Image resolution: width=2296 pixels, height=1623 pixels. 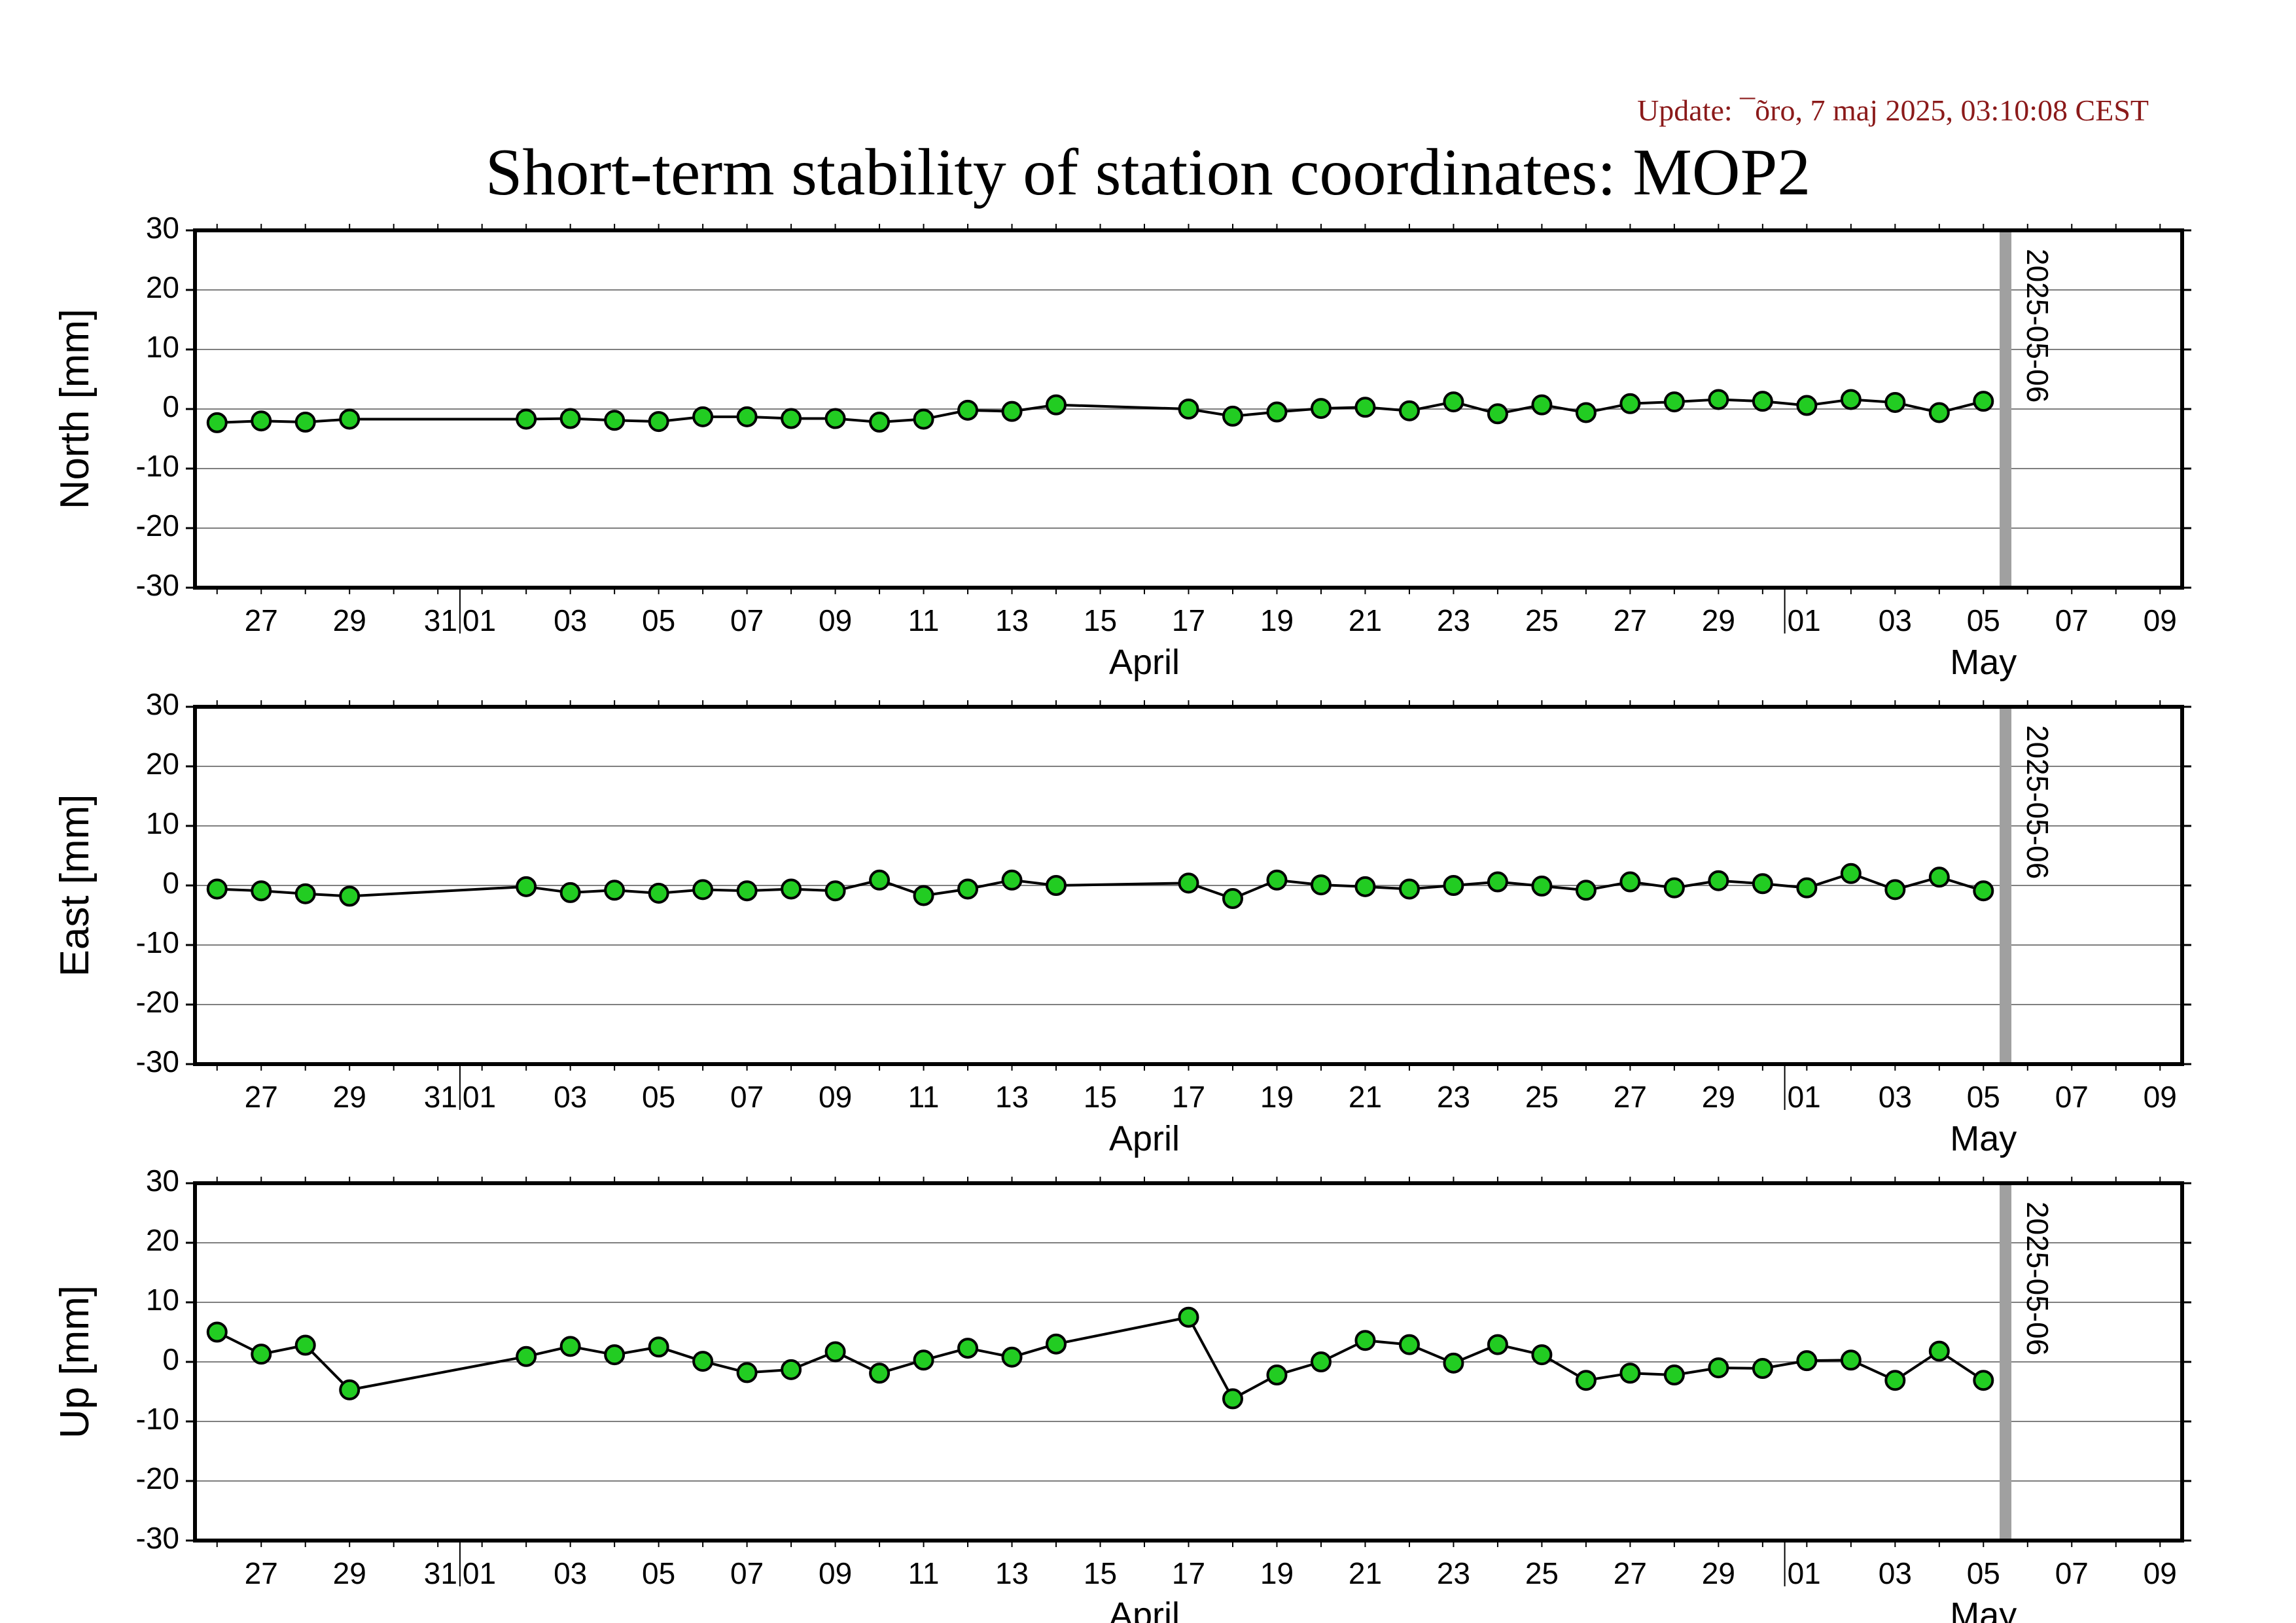 I want to click on y-tick-label: -30, so click(x=157, y=1061).